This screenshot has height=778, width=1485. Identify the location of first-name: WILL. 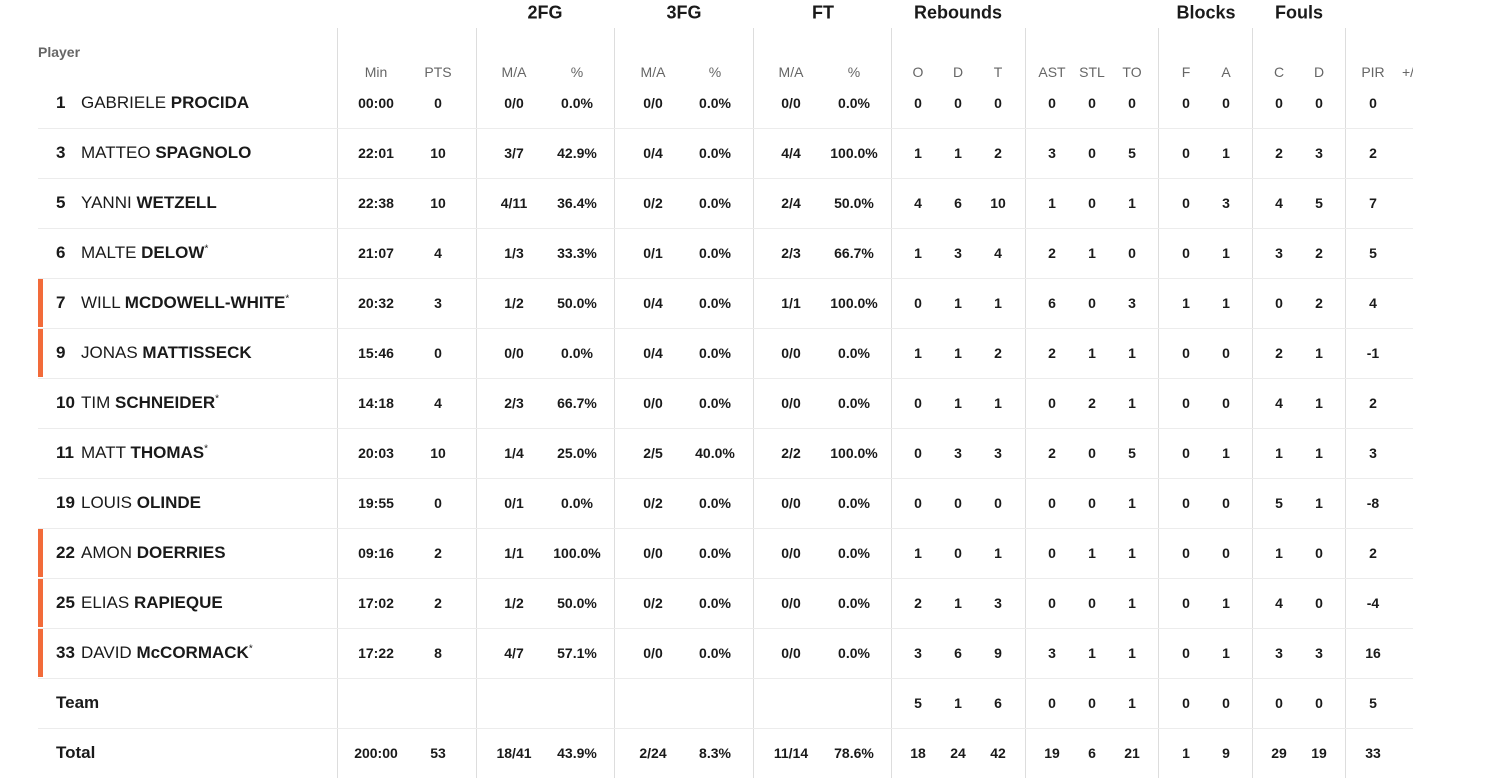
(101, 302).